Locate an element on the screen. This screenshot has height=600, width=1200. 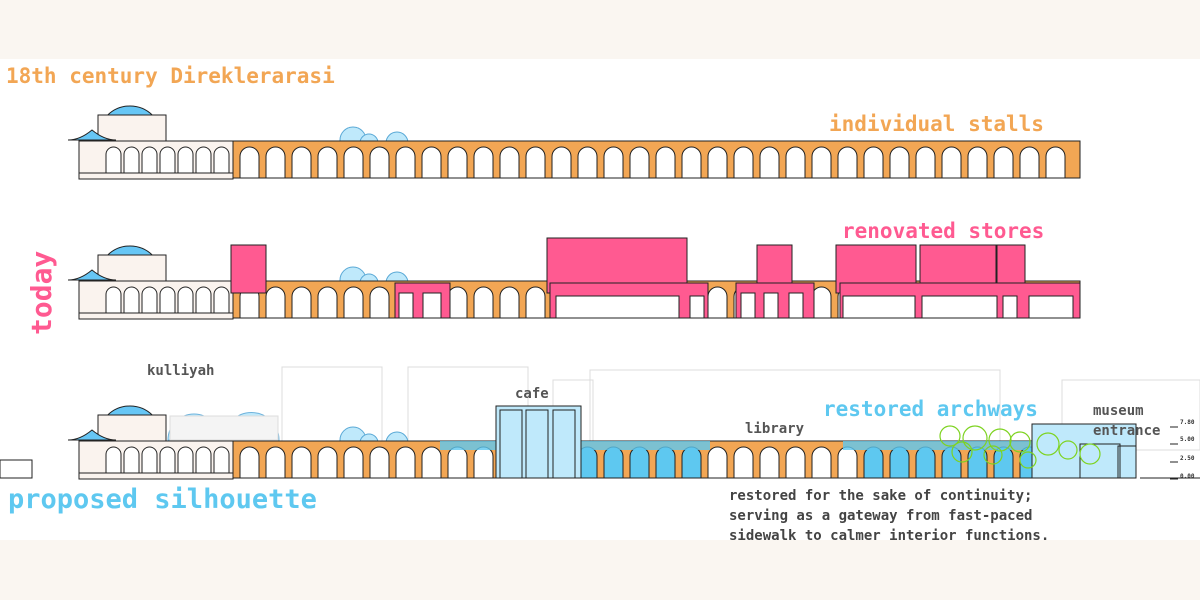
historic-title: 18th century Direklerarasi is located at coordinates (170, 76).